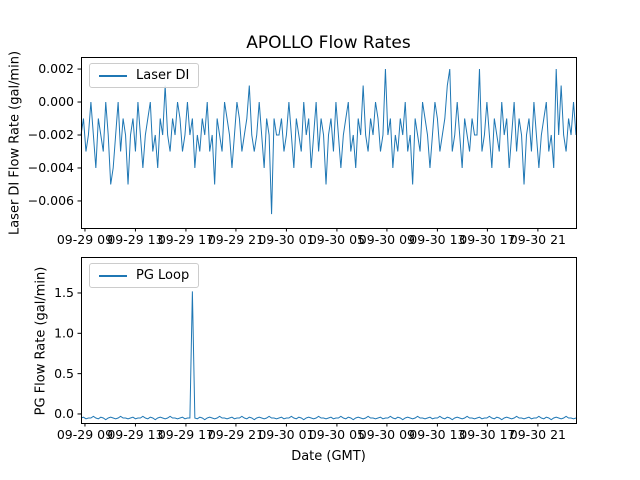 Image resolution: width=640 pixels, height=480 pixels. I want to click on legend-laser-di: Laser DI, so click(144, 75).